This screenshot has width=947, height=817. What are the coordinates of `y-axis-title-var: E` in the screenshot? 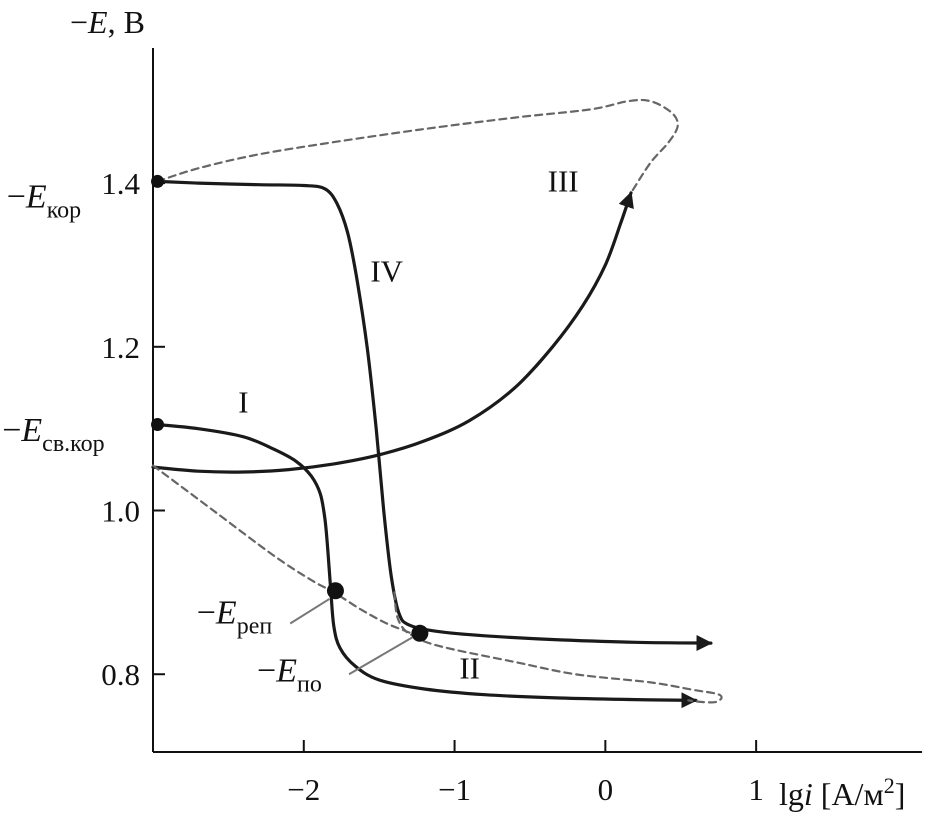 It's located at (97, 22).